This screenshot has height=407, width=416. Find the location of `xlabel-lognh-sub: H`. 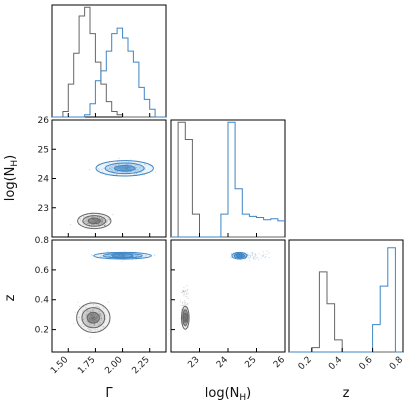

xlabel-lognh-sub: H is located at coordinates (242, 398).